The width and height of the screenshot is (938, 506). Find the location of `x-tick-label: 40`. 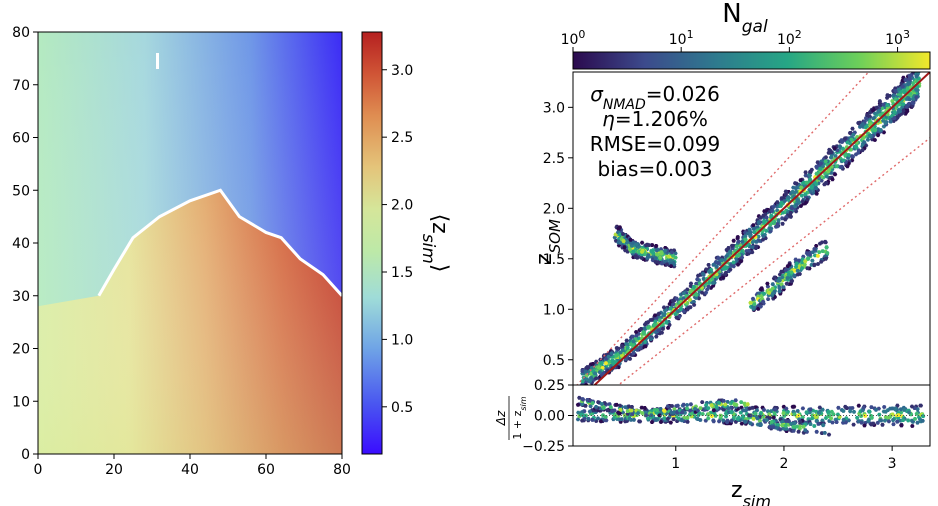

x-tick-label: 40 is located at coordinates (190, 470).